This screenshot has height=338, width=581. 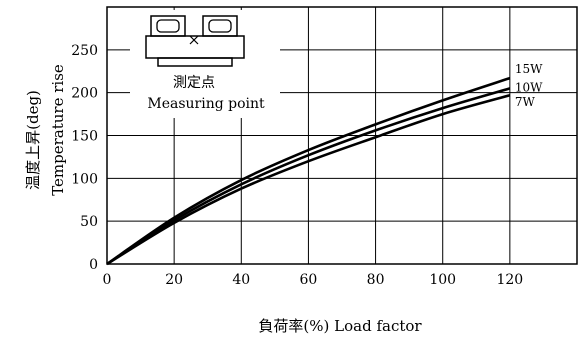 I want to click on inset-background, so click(x=205, y=64).